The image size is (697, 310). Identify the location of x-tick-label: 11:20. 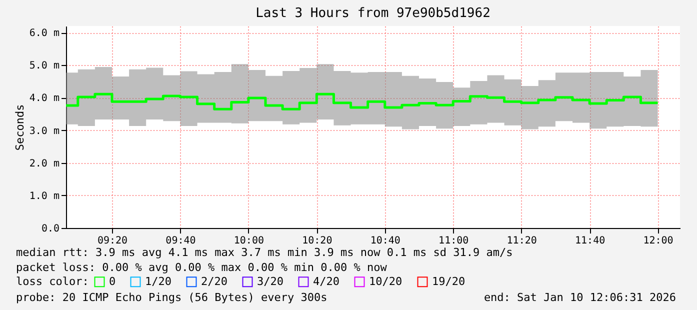
(521, 241).